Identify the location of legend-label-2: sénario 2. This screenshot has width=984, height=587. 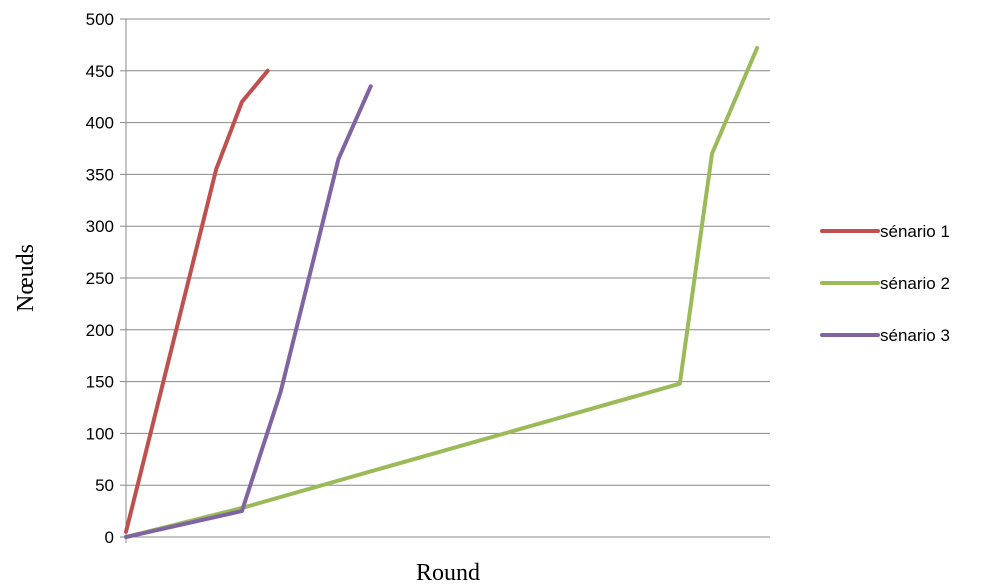
(915, 283).